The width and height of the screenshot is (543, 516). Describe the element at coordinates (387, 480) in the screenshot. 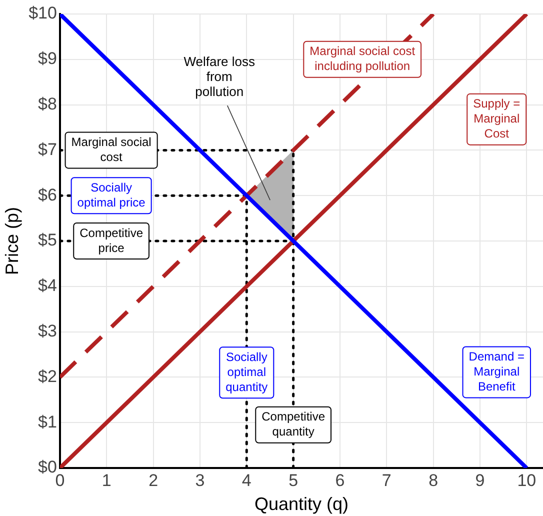

I see `x-tick-label: 7` at that location.